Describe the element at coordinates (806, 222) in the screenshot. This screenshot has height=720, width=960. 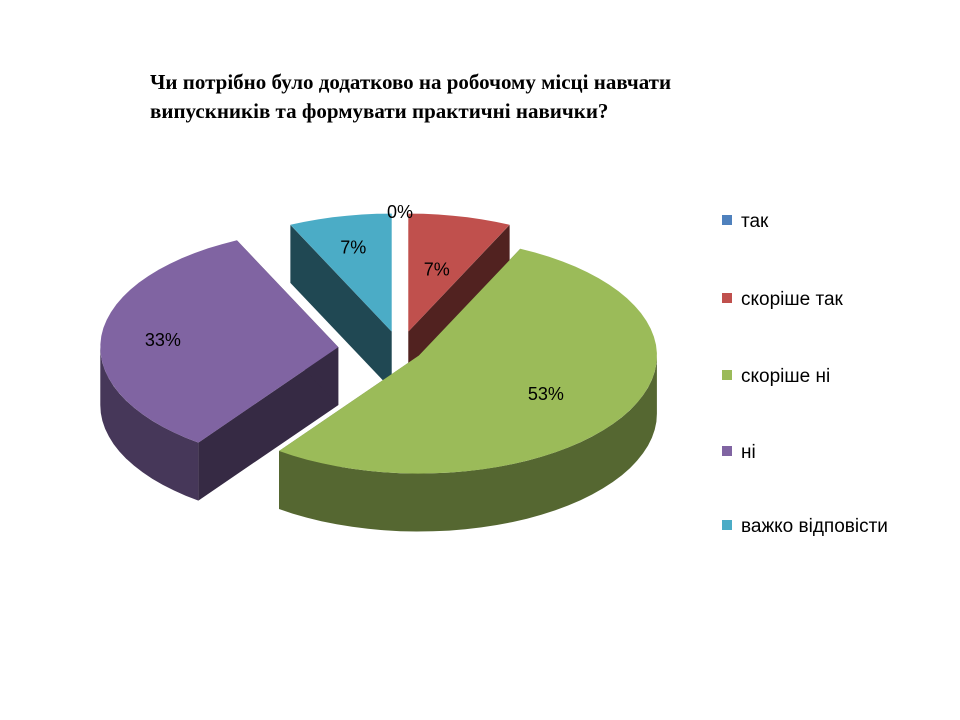
I see `legend-item-tak: так` at that location.